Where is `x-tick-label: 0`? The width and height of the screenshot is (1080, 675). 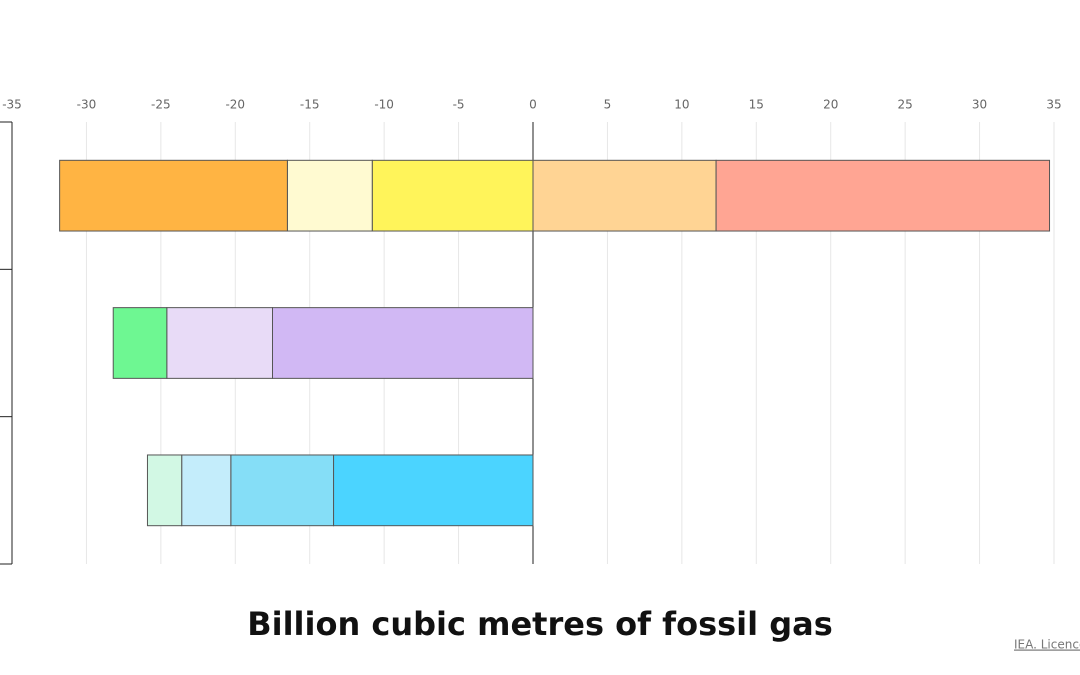 x-tick-label: 0 is located at coordinates (533, 105).